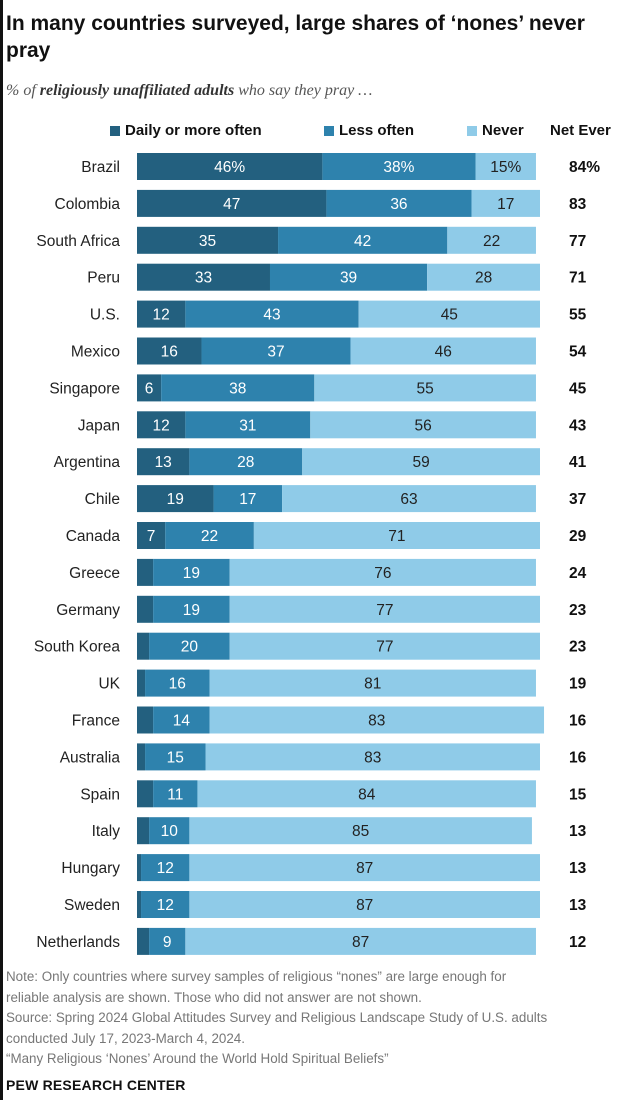  Describe the element at coordinates (137, 90) in the screenshot. I see `subtitle-bold: religiously unaffiliated adults` at that location.